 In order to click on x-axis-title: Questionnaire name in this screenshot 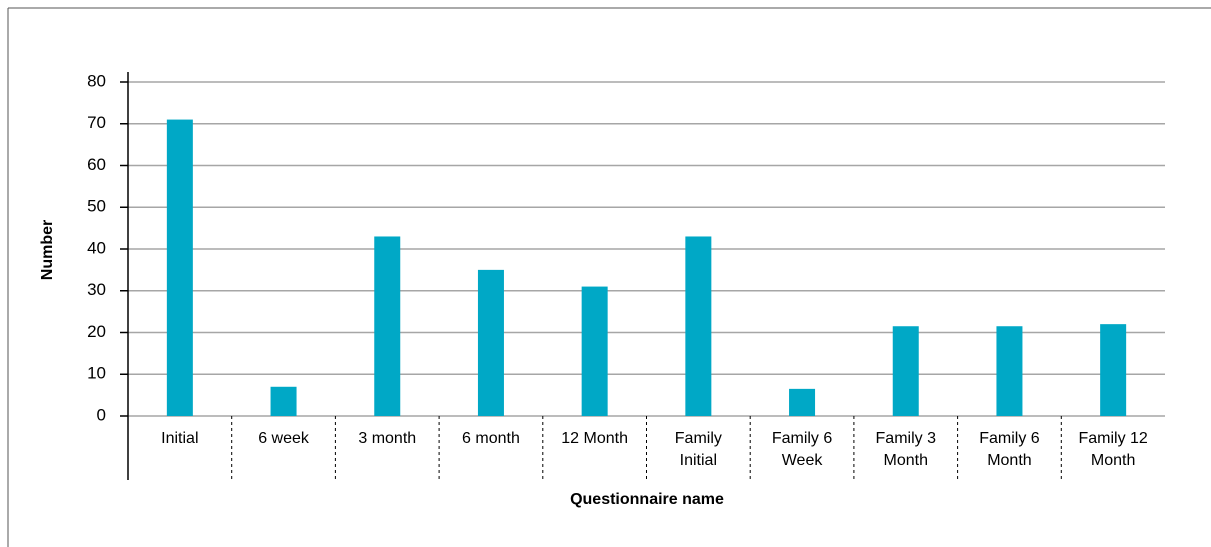, I will do `click(647, 499)`.